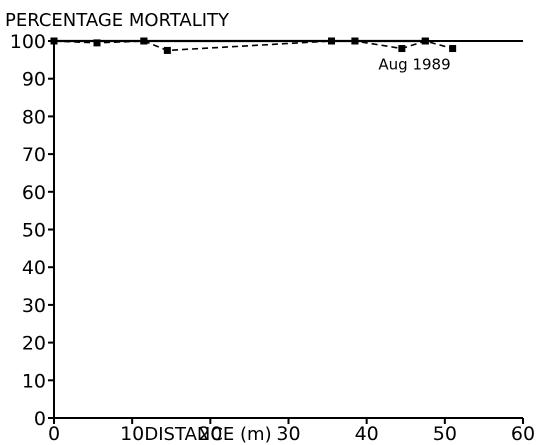  What do you see at coordinates (34, 117) in the screenshot?
I see `y-tick-label: 80` at bounding box center [34, 117].